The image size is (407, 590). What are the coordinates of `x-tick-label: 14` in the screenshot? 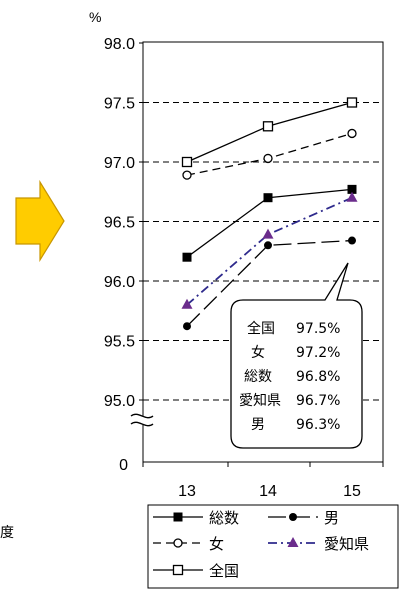 It's located at (268, 491).